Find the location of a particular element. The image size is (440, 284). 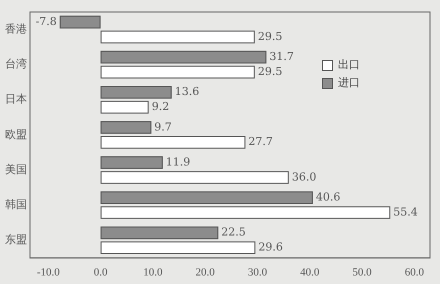

data-label: 9.7 is located at coordinates (163, 127).